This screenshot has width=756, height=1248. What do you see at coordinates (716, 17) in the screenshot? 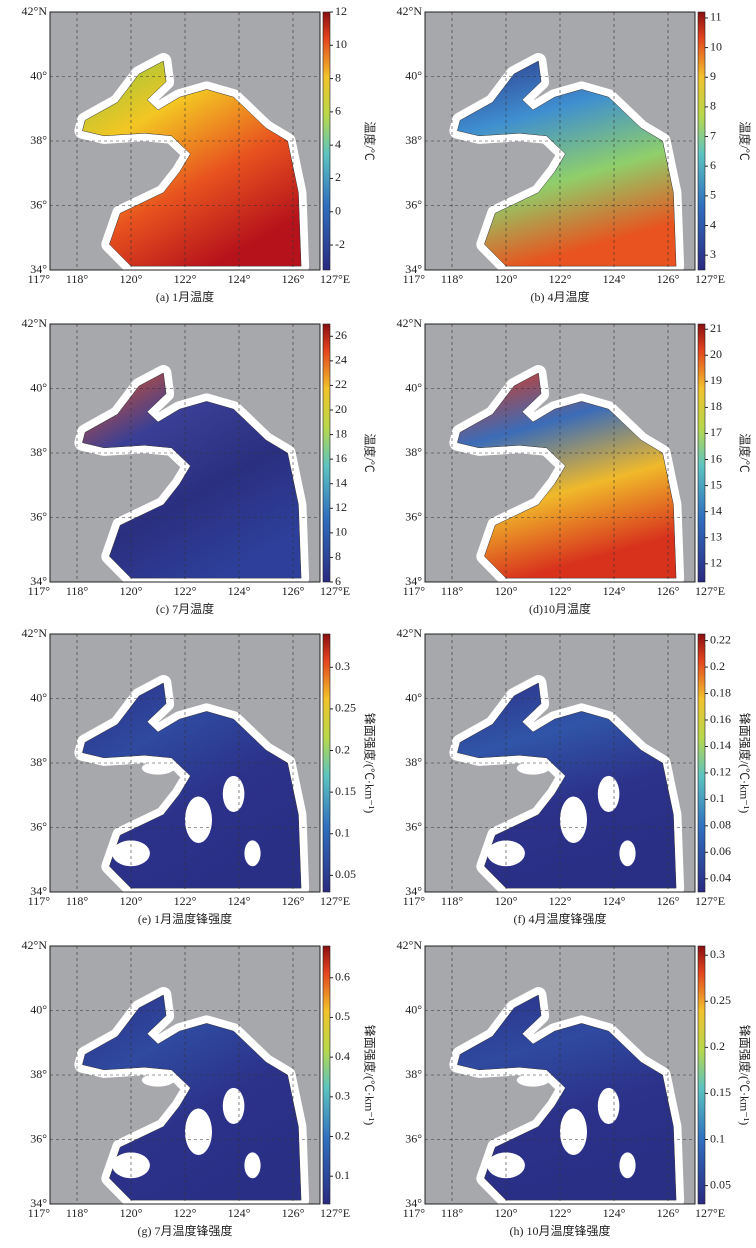
I see `colorbar-tick-label: 11` at bounding box center [716, 17].